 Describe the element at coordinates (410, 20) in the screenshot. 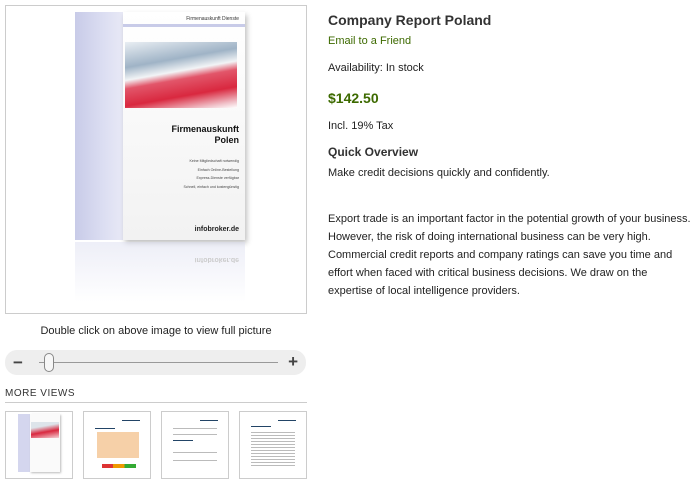

I see `product-title: Company Report Poland` at that location.